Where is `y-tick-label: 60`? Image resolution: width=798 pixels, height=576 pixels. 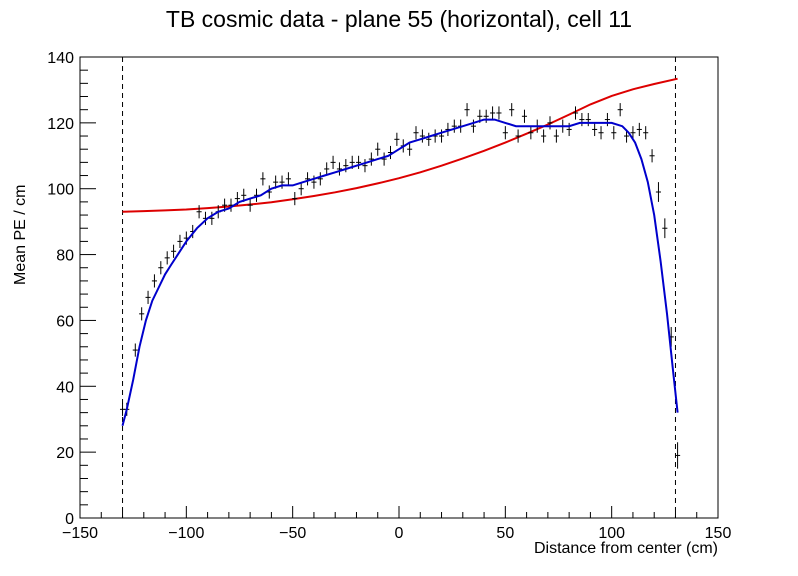 y-tick-label: 60 is located at coordinates (65, 321).